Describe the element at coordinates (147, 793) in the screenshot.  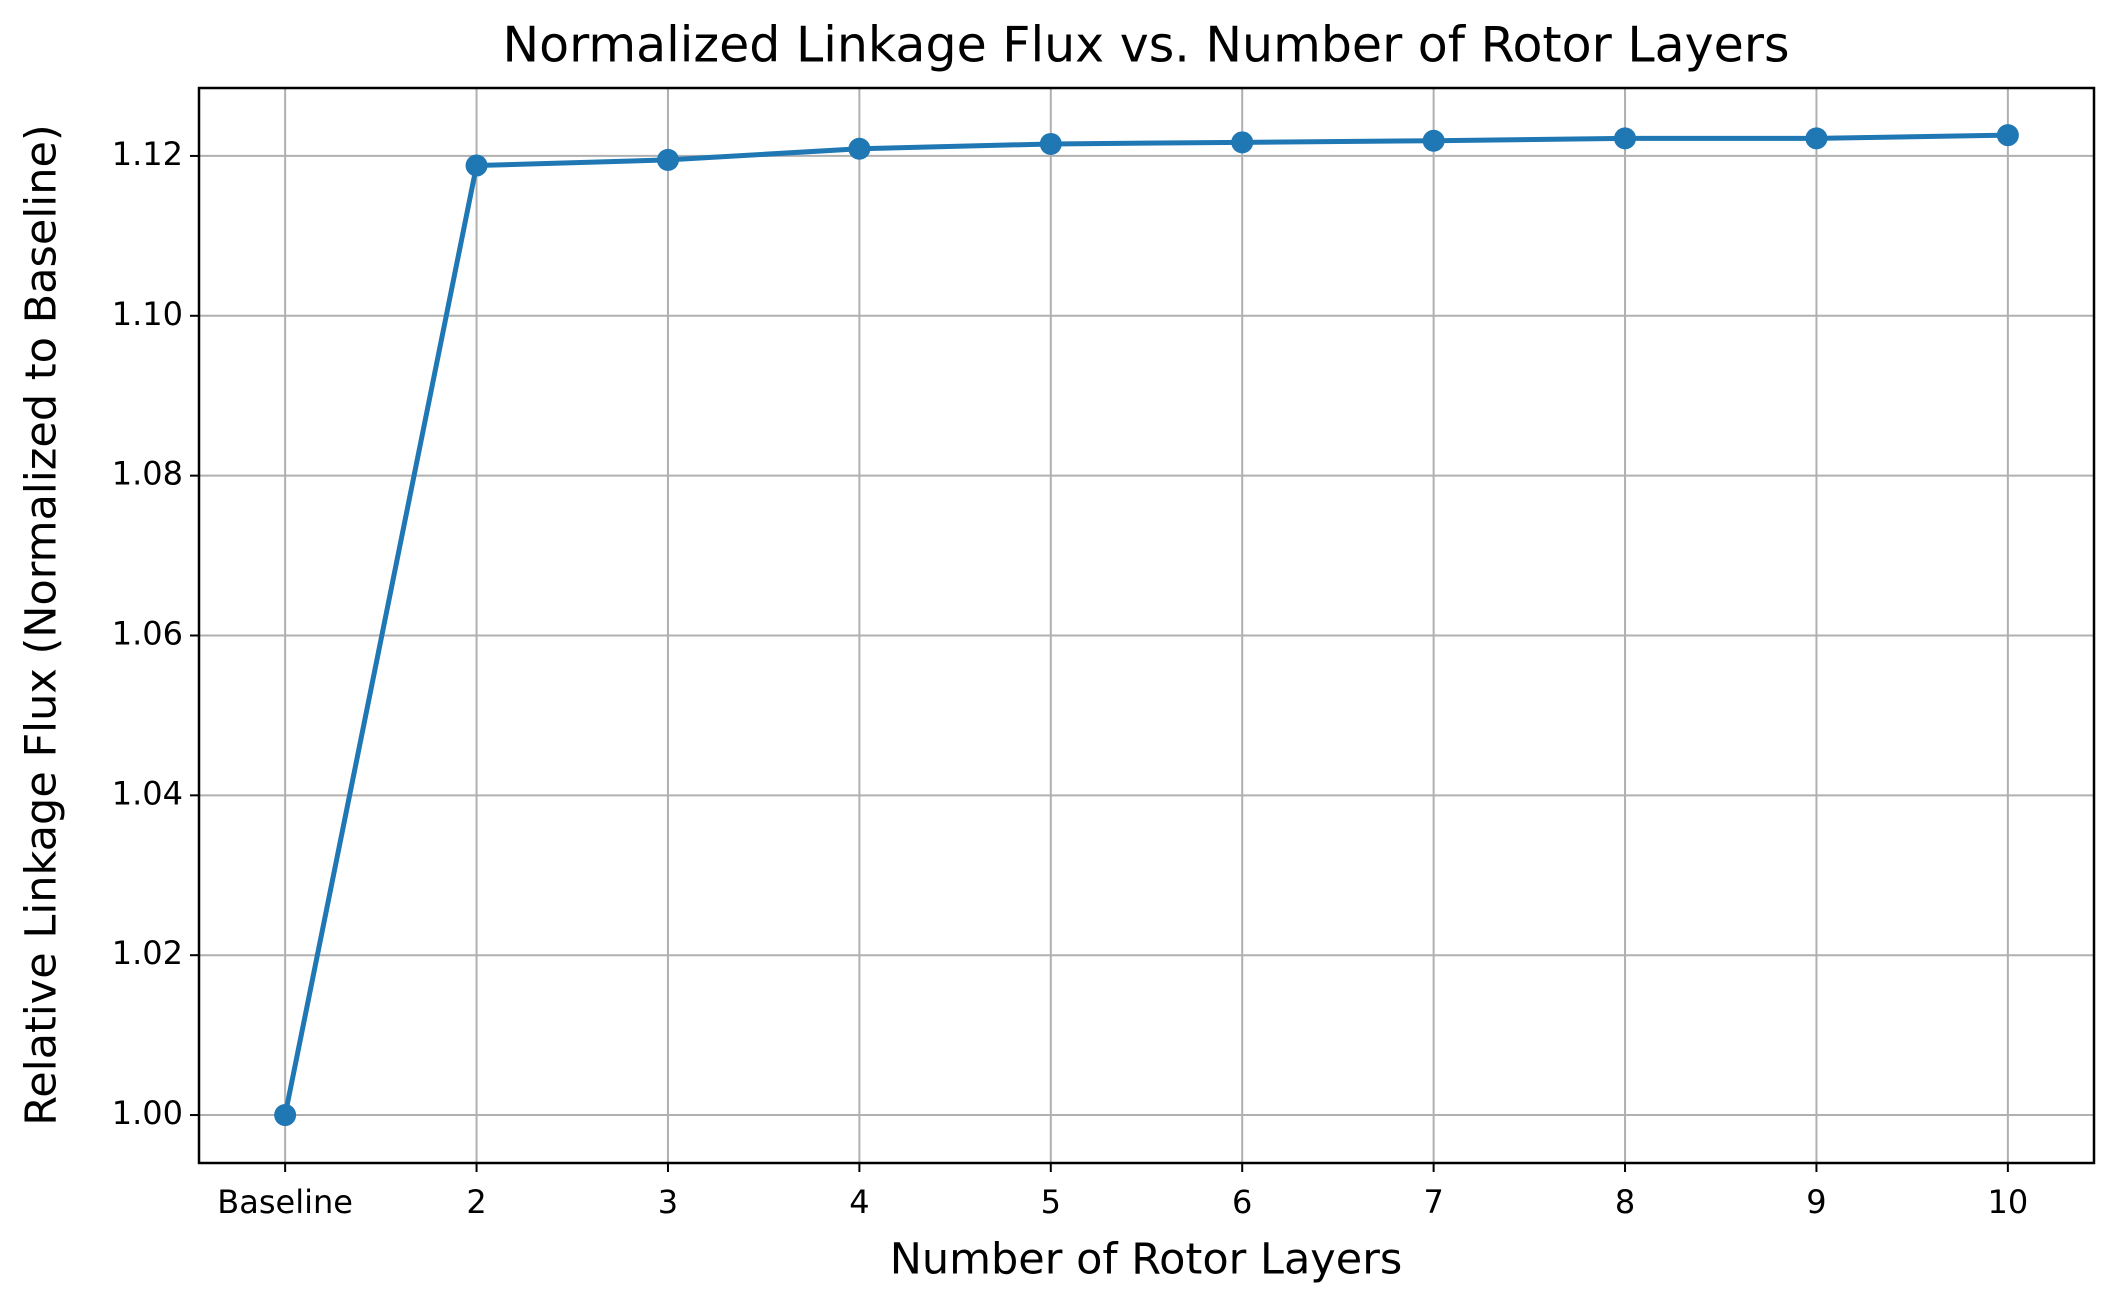
I see `y-tick-label: 1.04` at that location.